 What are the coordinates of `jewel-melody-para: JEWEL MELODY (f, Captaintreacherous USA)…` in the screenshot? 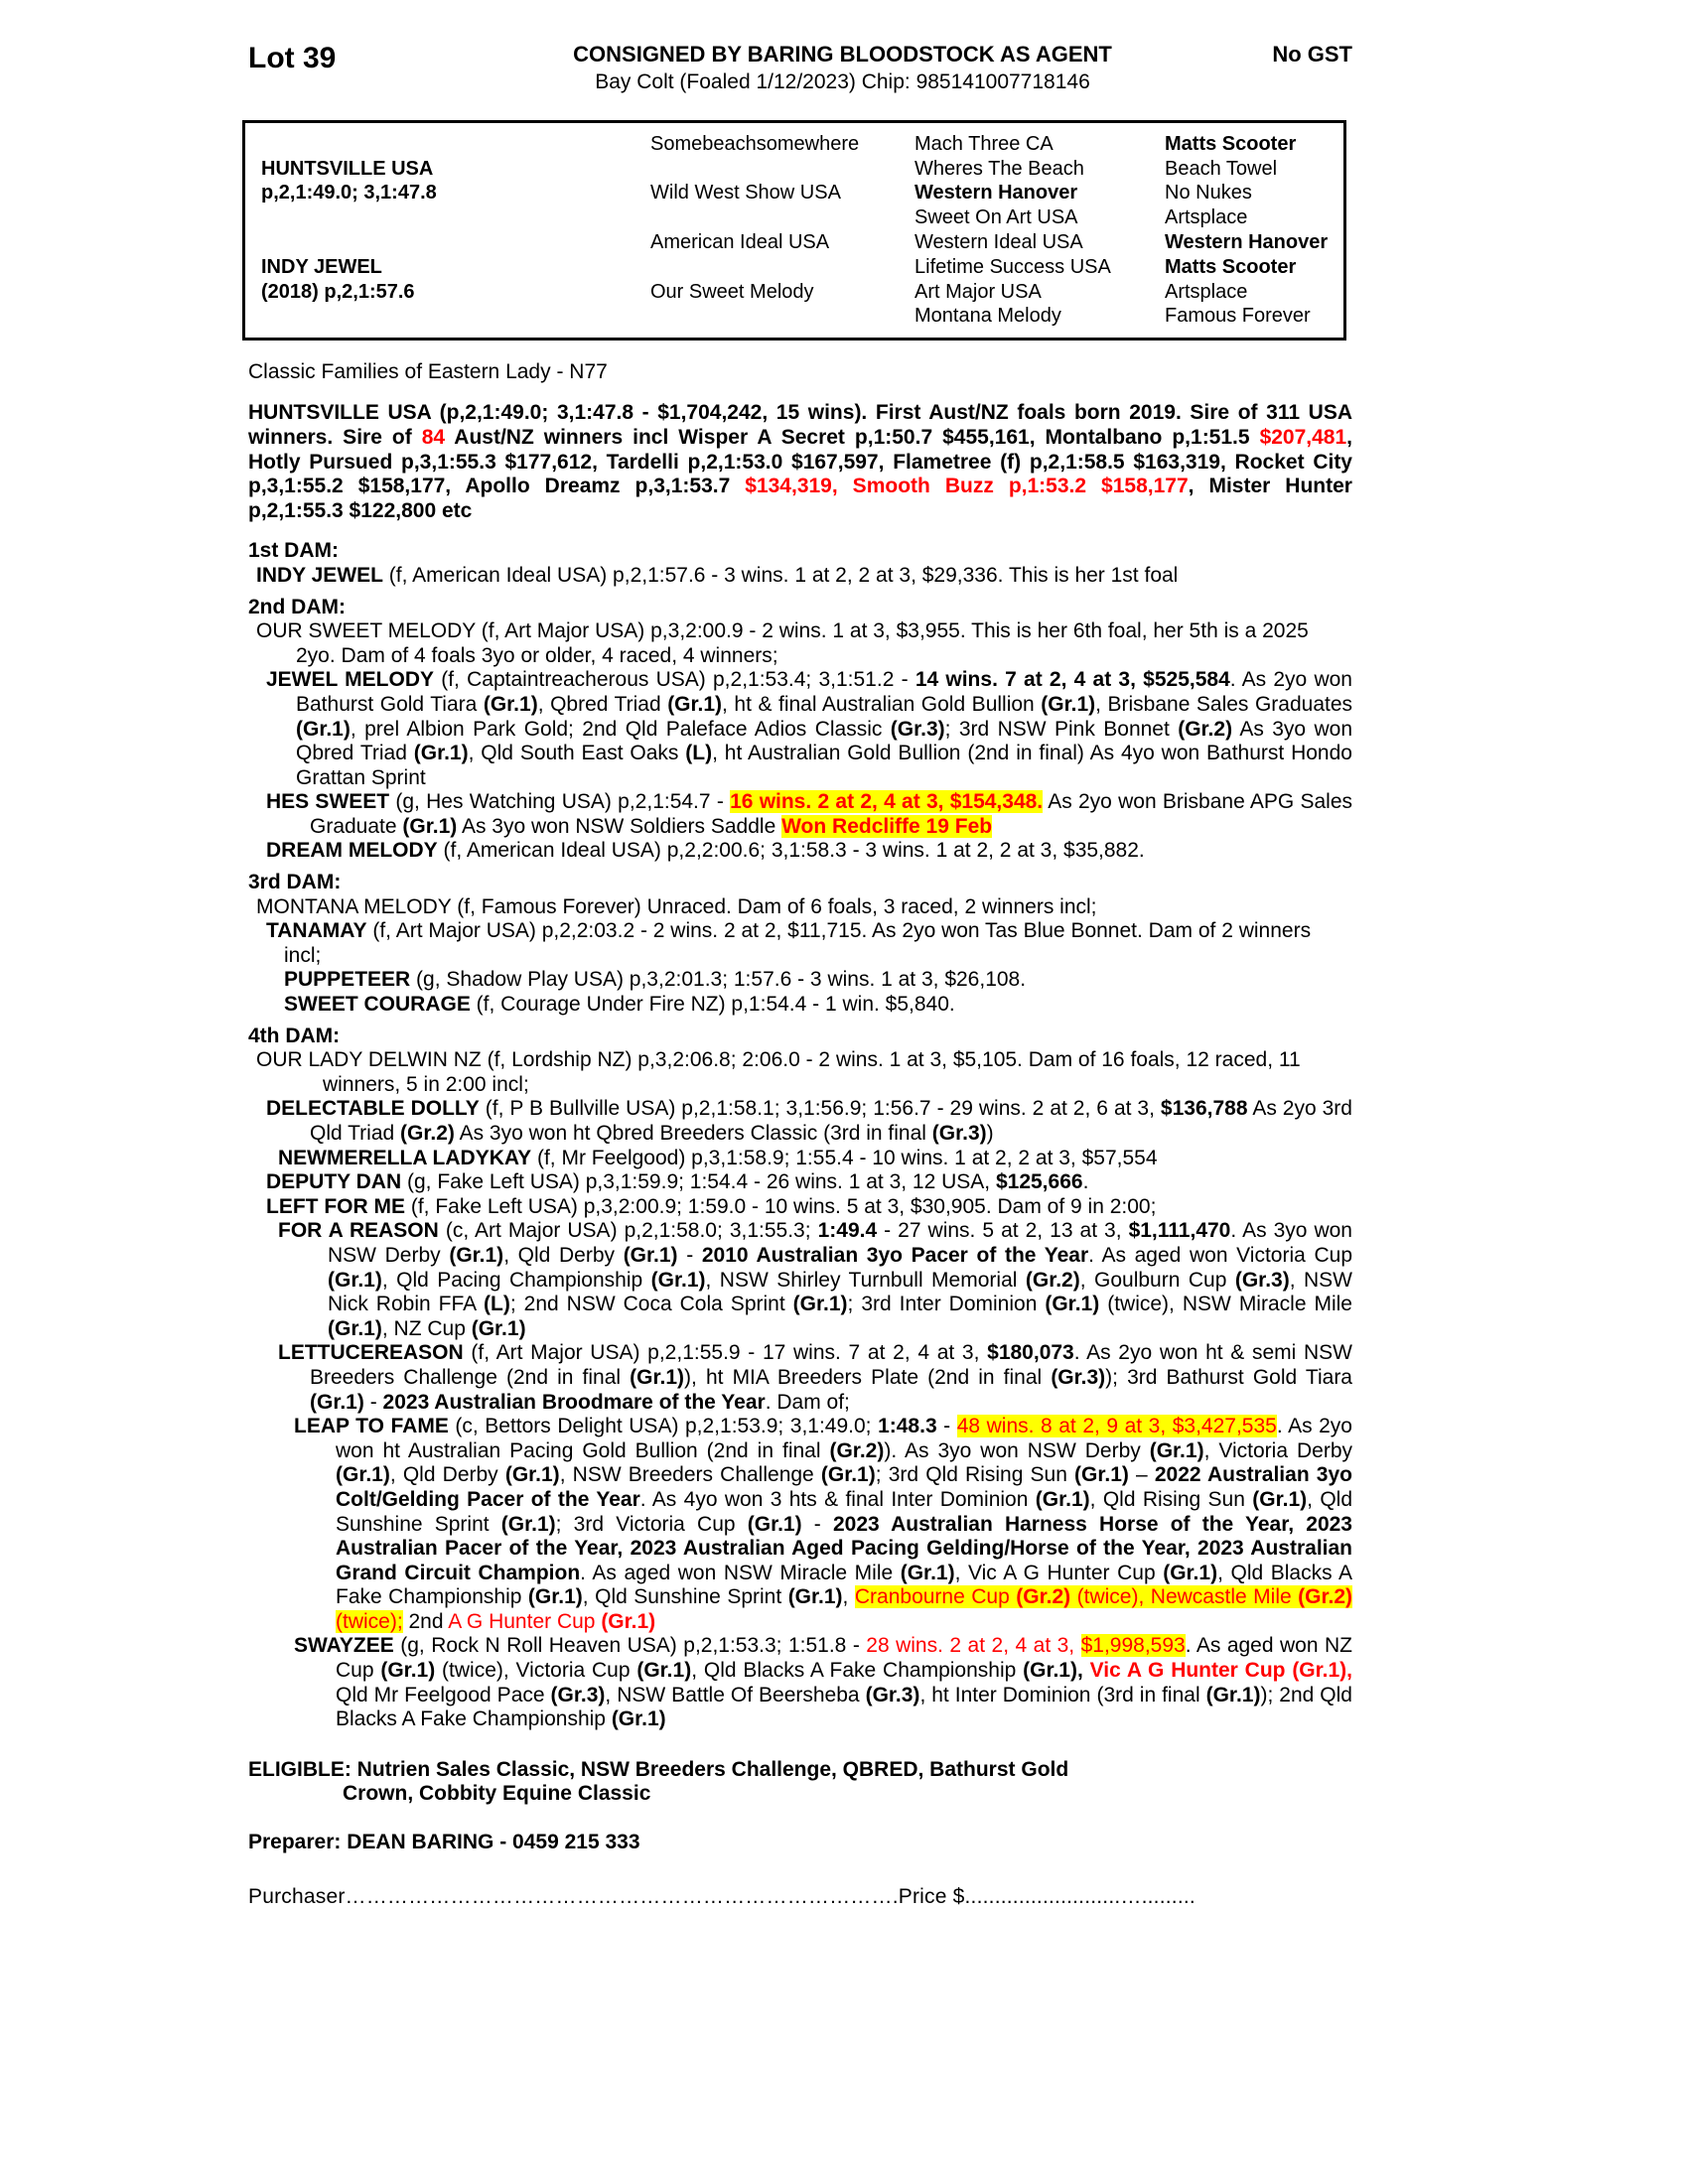 It's located at (809, 728).